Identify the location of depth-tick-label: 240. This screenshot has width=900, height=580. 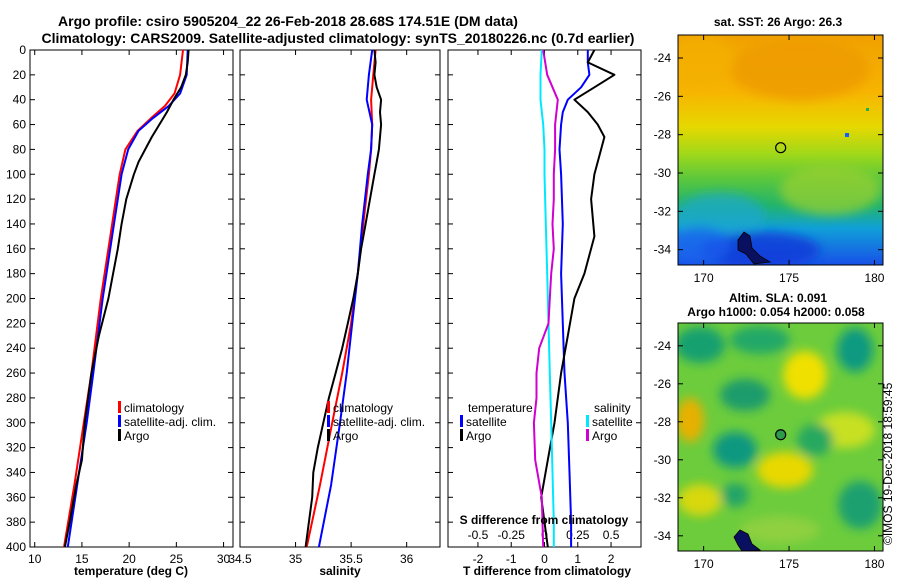
(16, 348).